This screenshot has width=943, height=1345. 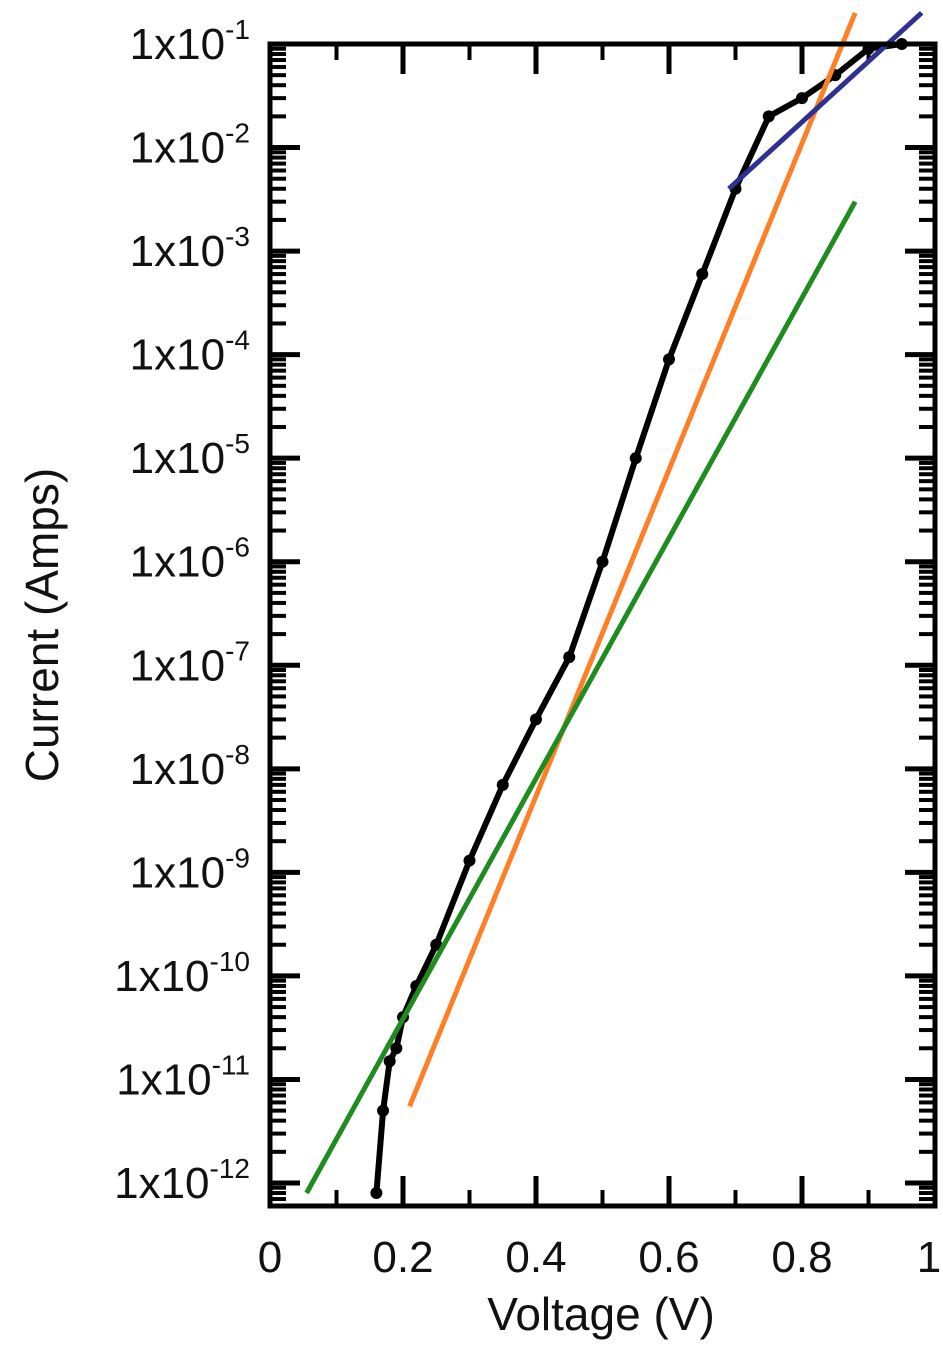 I want to click on x-tick-label: 0.2, so click(x=402, y=1257).